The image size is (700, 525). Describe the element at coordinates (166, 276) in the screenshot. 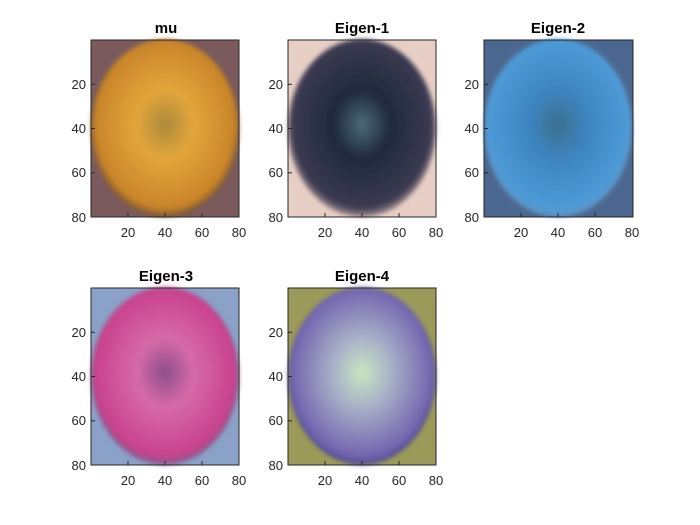

I see `panel-title: Eigen-3` at that location.